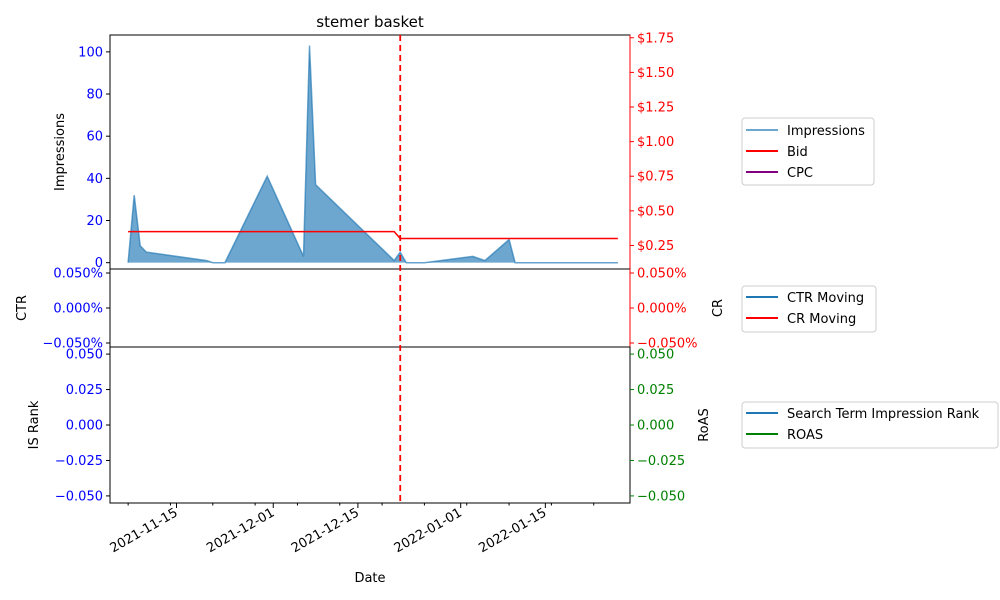 This screenshot has width=1000, height=600. Describe the element at coordinates (883, 414) in the screenshot. I see `legend-label-rank: Search Term Impression Rank` at that location.